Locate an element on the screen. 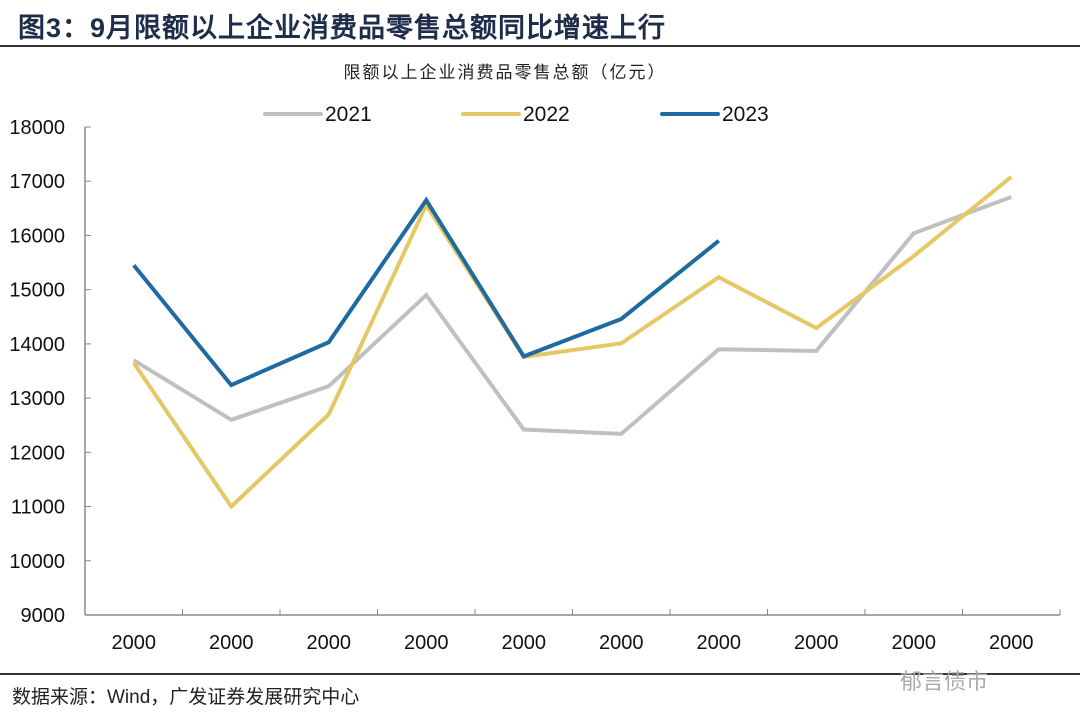 This screenshot has width=1080, height=725. y-tick-label: 12000 is located at coordinates (37, 453).